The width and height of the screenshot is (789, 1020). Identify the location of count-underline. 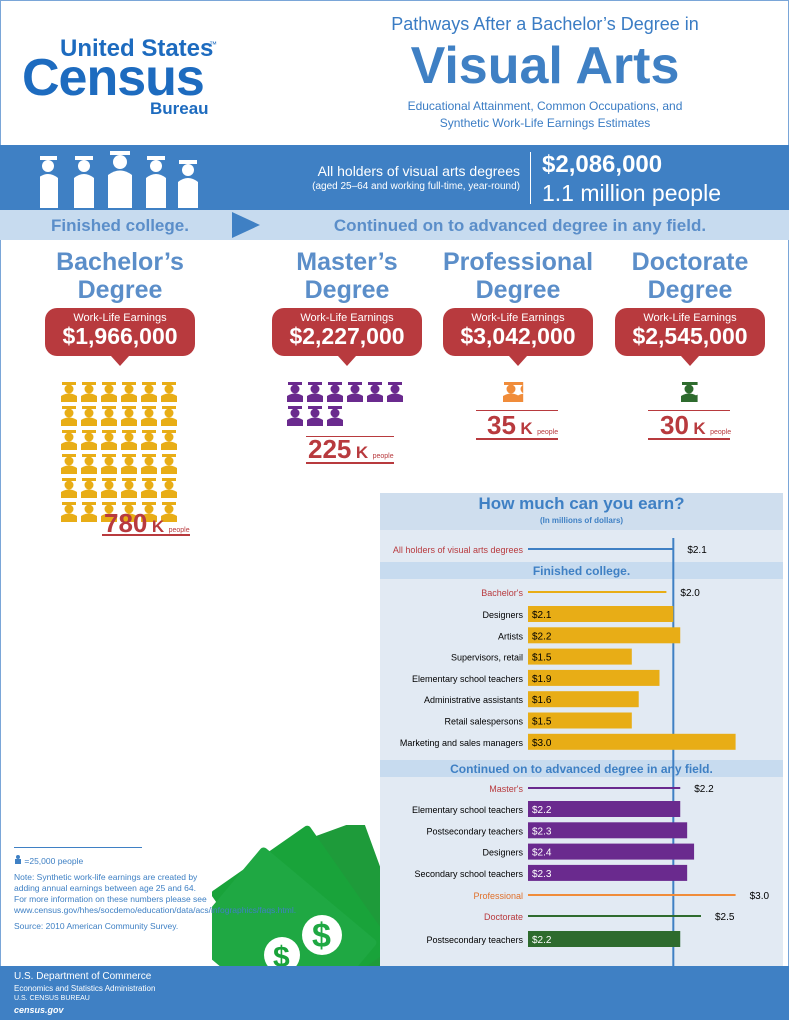
(517, 439).